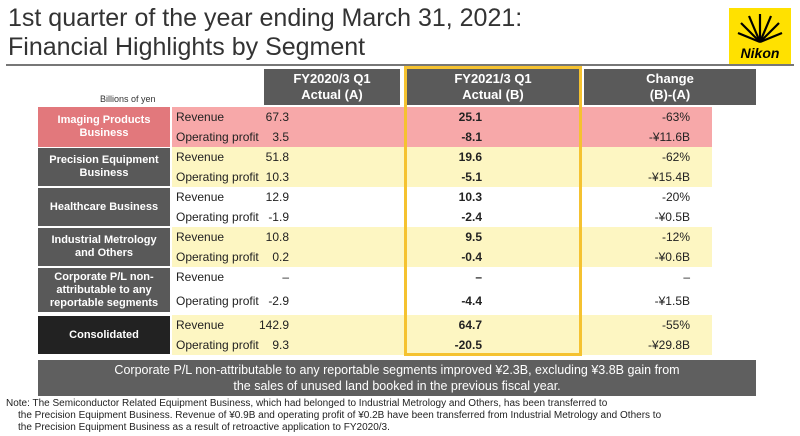 The image size is (800, 436). I want to click on table-row: Operating profit 10.3 -5.1 -¥15.4B, so click(442, 177).